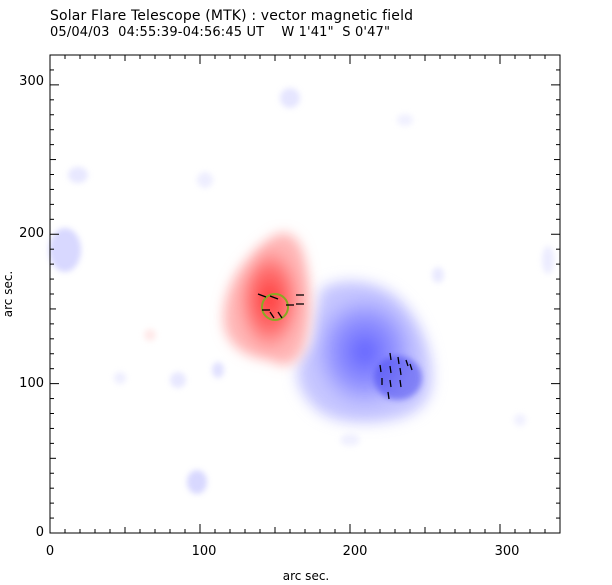  I want to click on x-tick-label: 300, so click(507, 551).